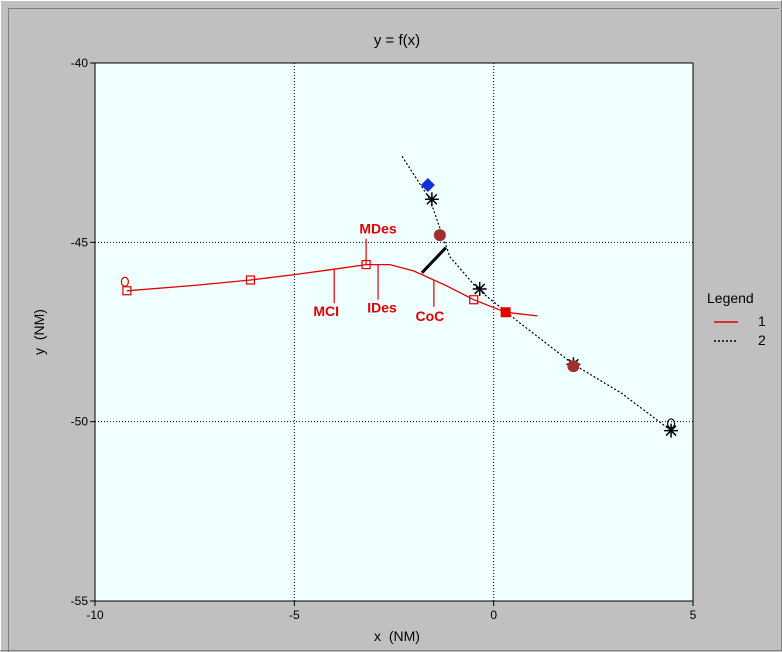  I want to click on series-1-start-circle, so click(125, 281).